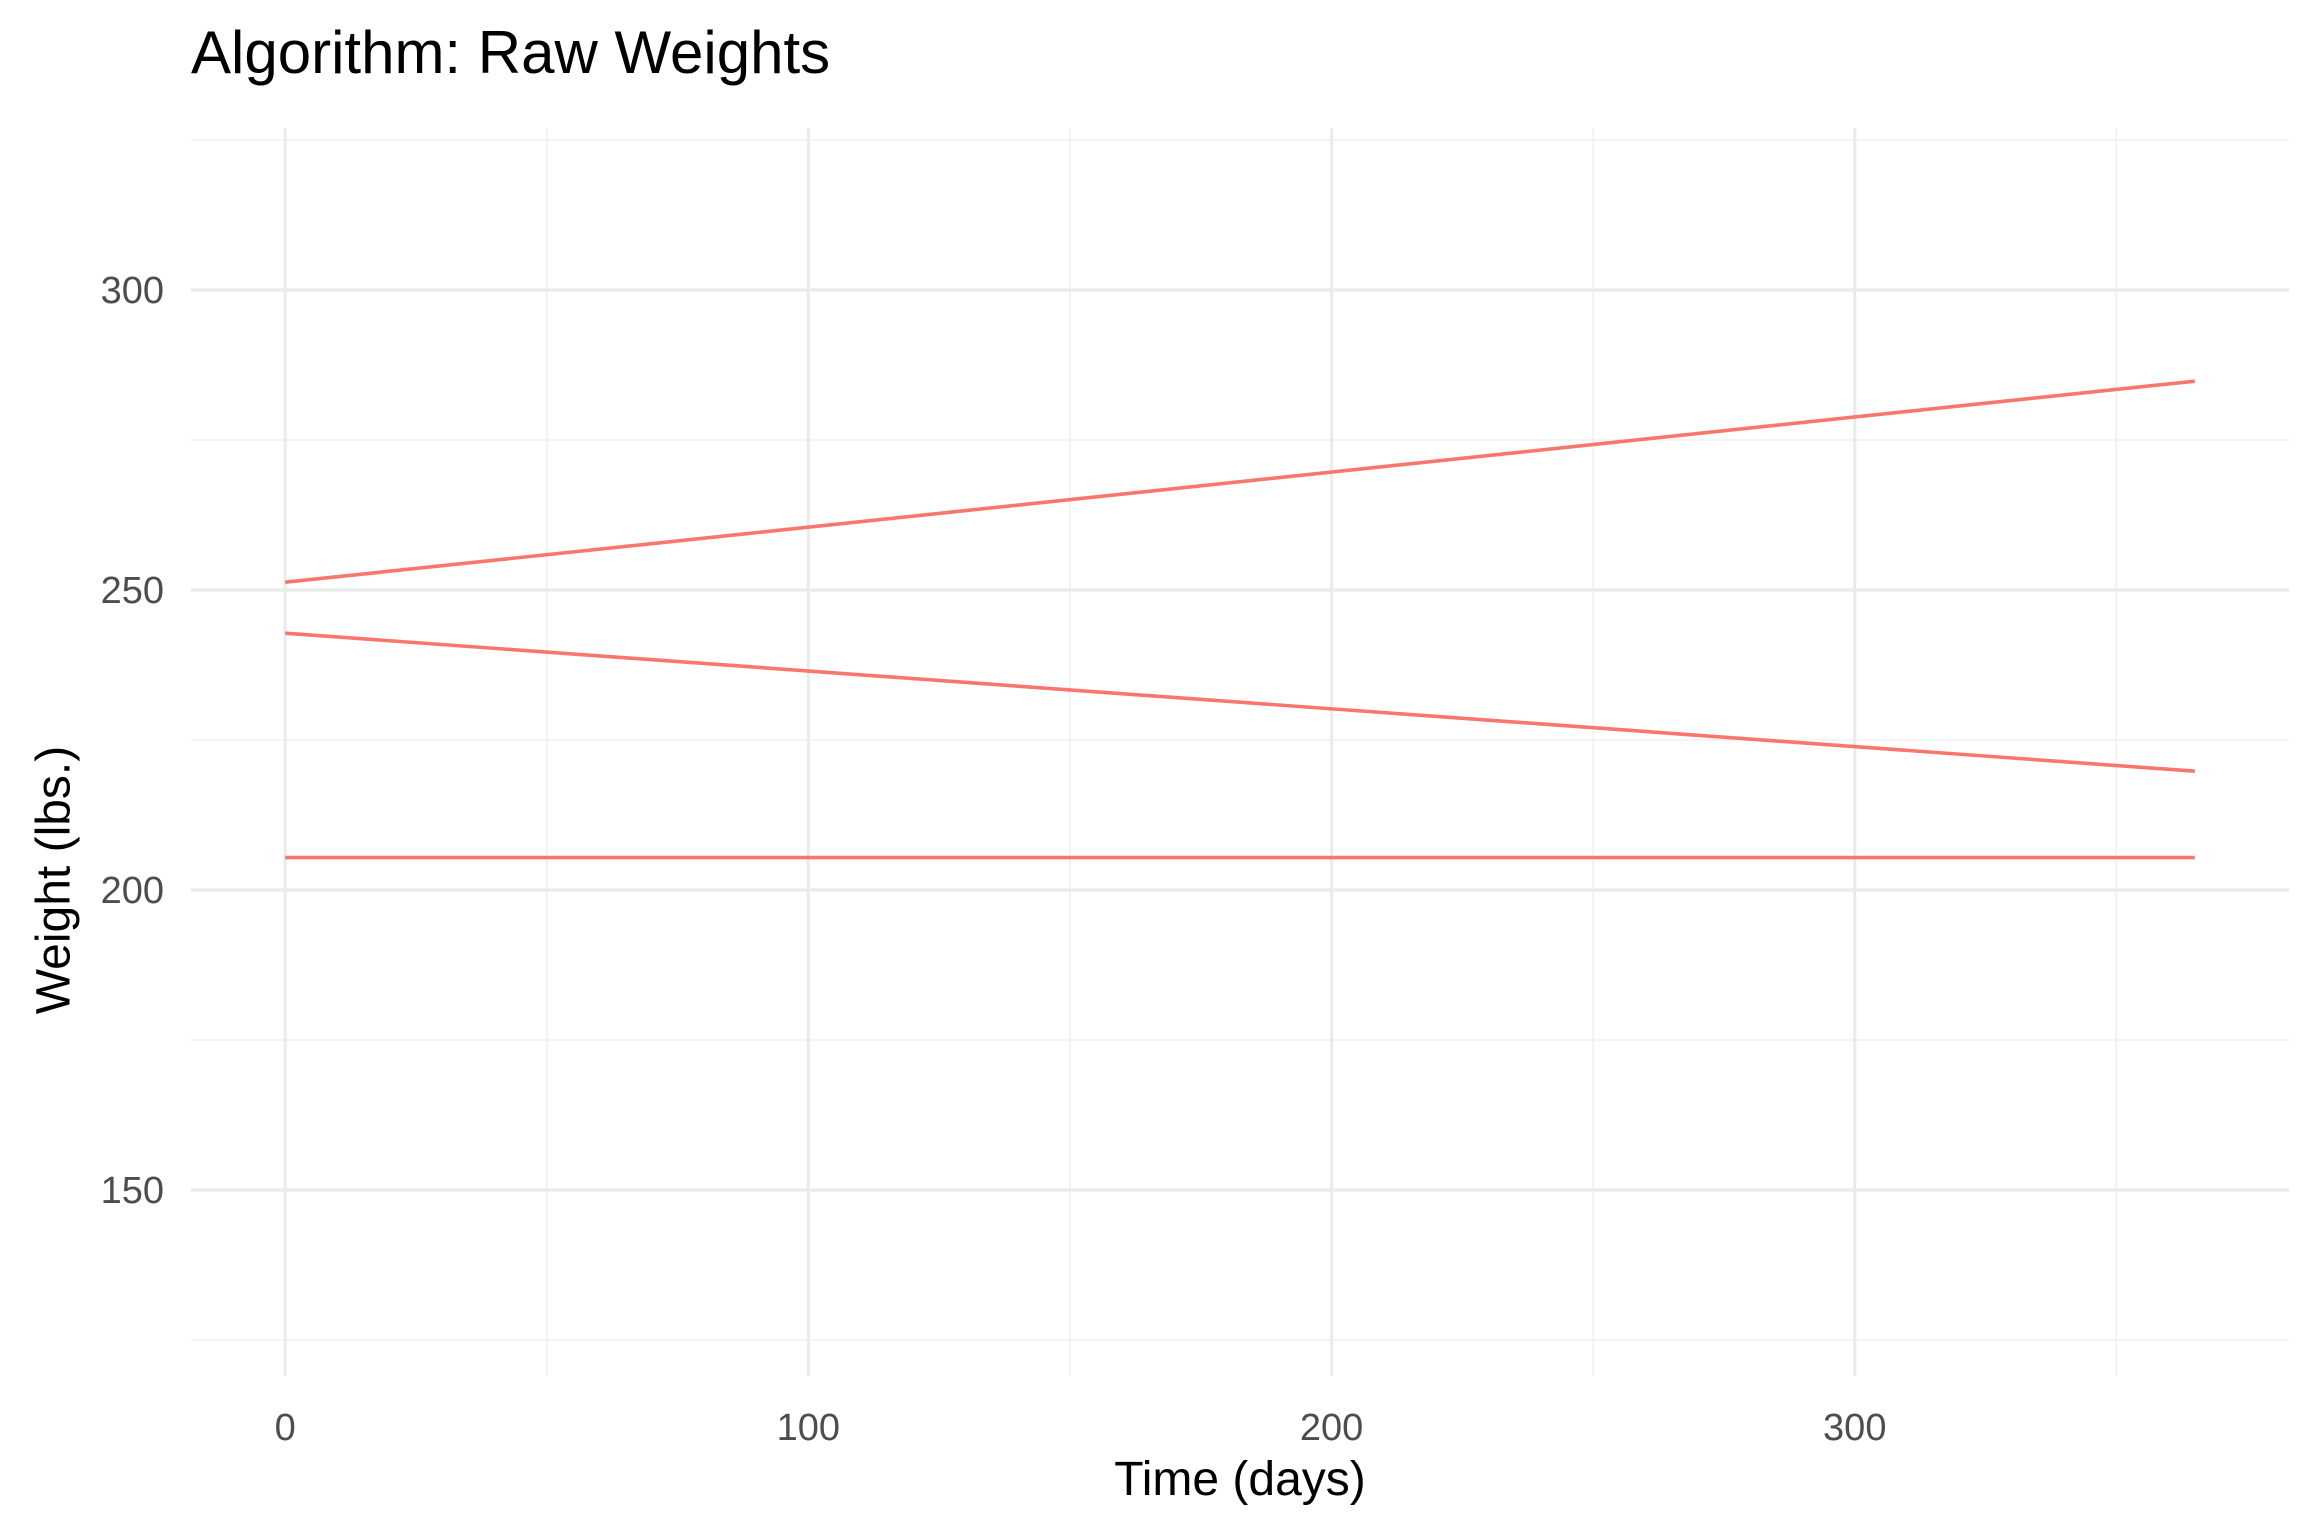 Image resolution: width=2304 pixels, height=1536 pixels. I want to click on chart-title: Algorithm: Raw Weights, so click(511, 52).